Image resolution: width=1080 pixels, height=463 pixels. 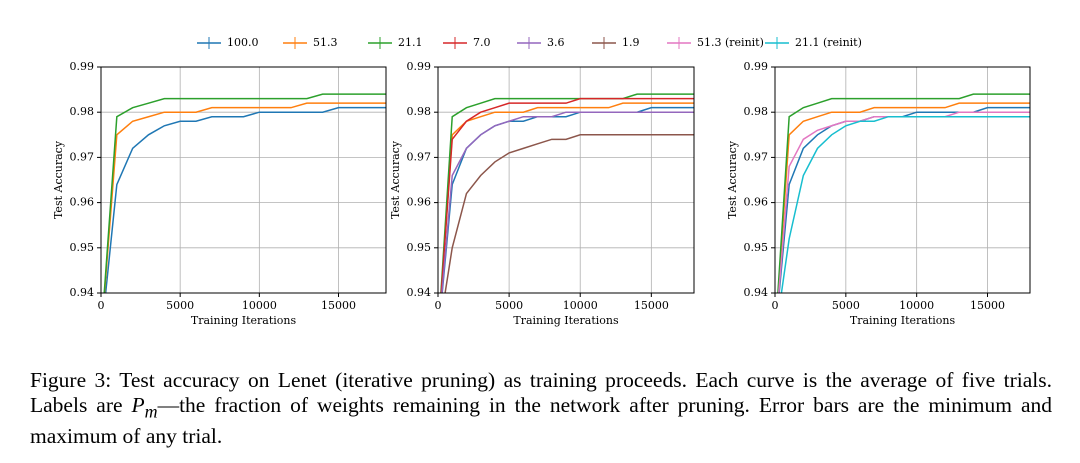 What do you see at coordinates (556, 42) in the screenshot?
I see `legend-label: 3.6` at bounding box center [556, 42].